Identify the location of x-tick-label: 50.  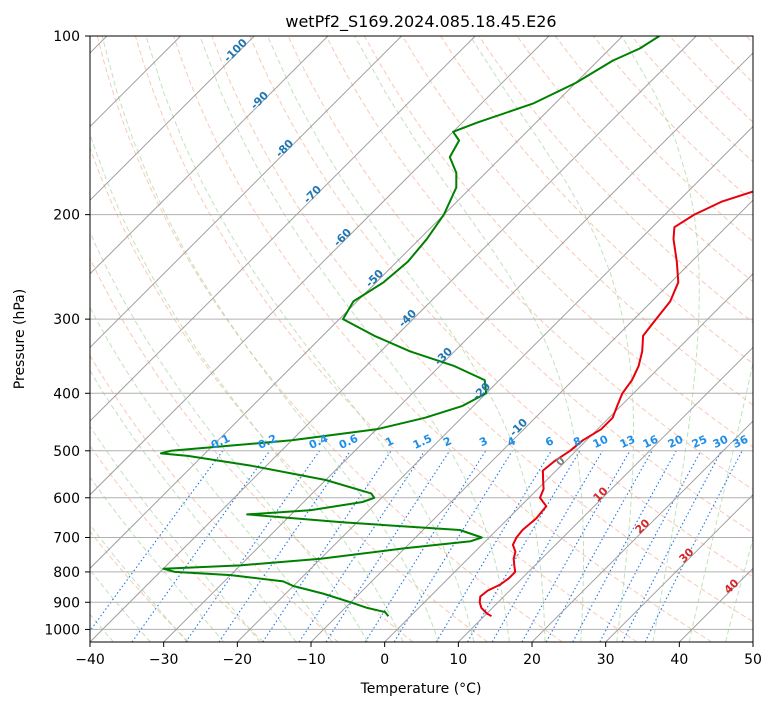
(753, 660).